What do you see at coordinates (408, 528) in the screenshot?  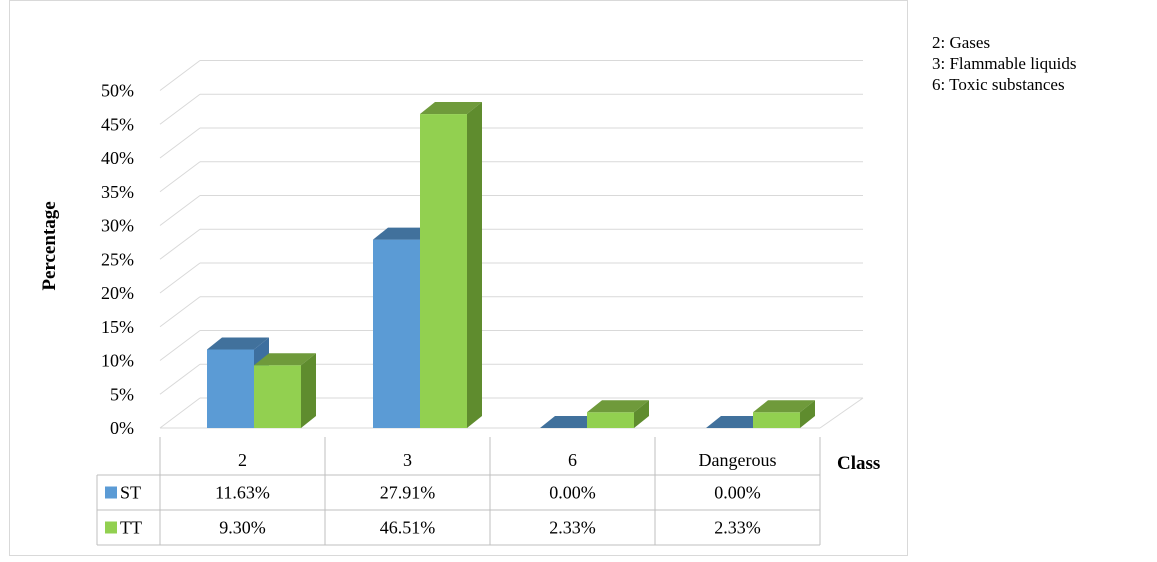 I see `data-label: 46.51%` at bounding box center [408, 528].